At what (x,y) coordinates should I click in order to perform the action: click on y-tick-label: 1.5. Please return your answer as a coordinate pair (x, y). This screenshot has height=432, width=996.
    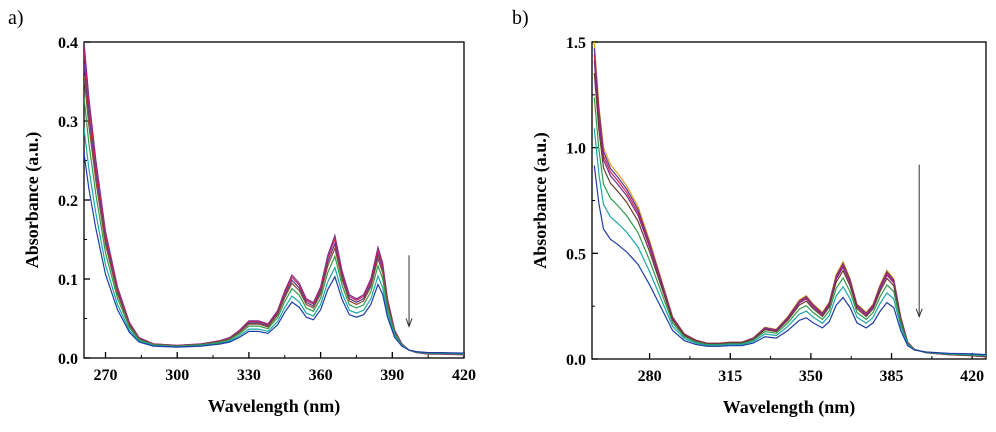
    Looking at the image, I should click on (576, 43).